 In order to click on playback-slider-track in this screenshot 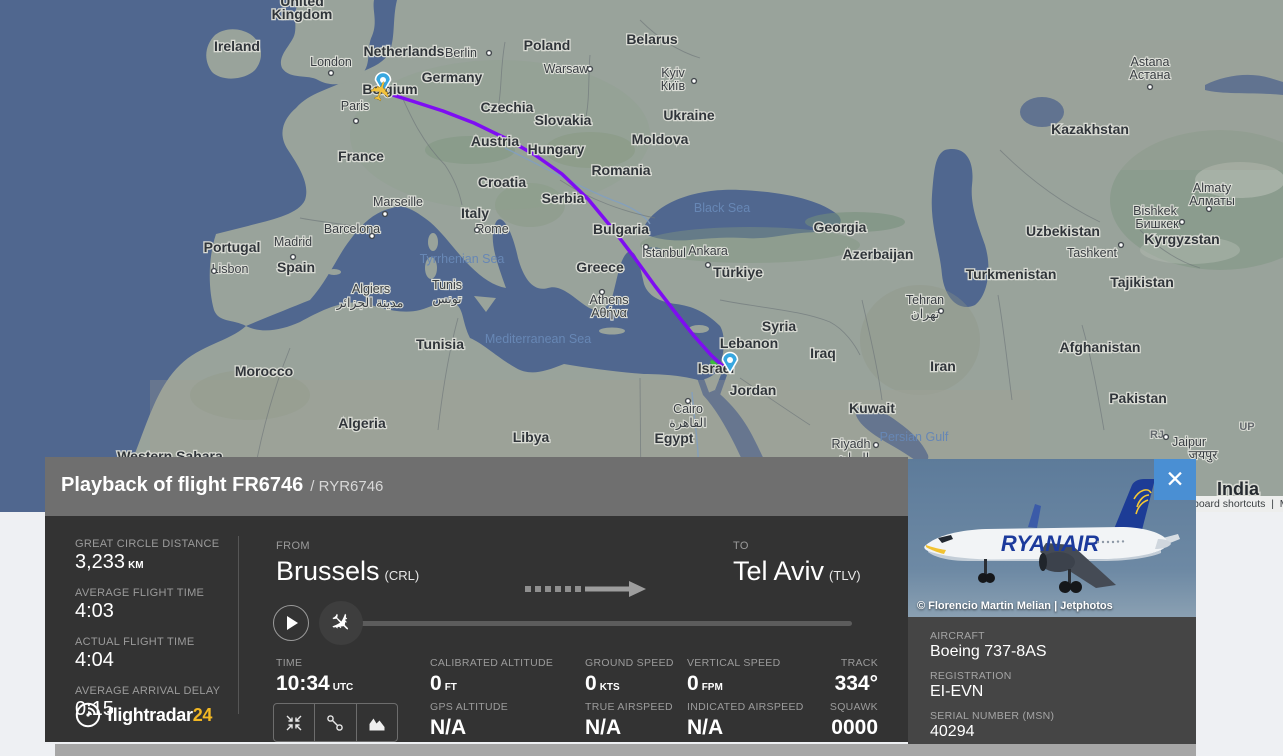, I will do `click(596, 623)`.